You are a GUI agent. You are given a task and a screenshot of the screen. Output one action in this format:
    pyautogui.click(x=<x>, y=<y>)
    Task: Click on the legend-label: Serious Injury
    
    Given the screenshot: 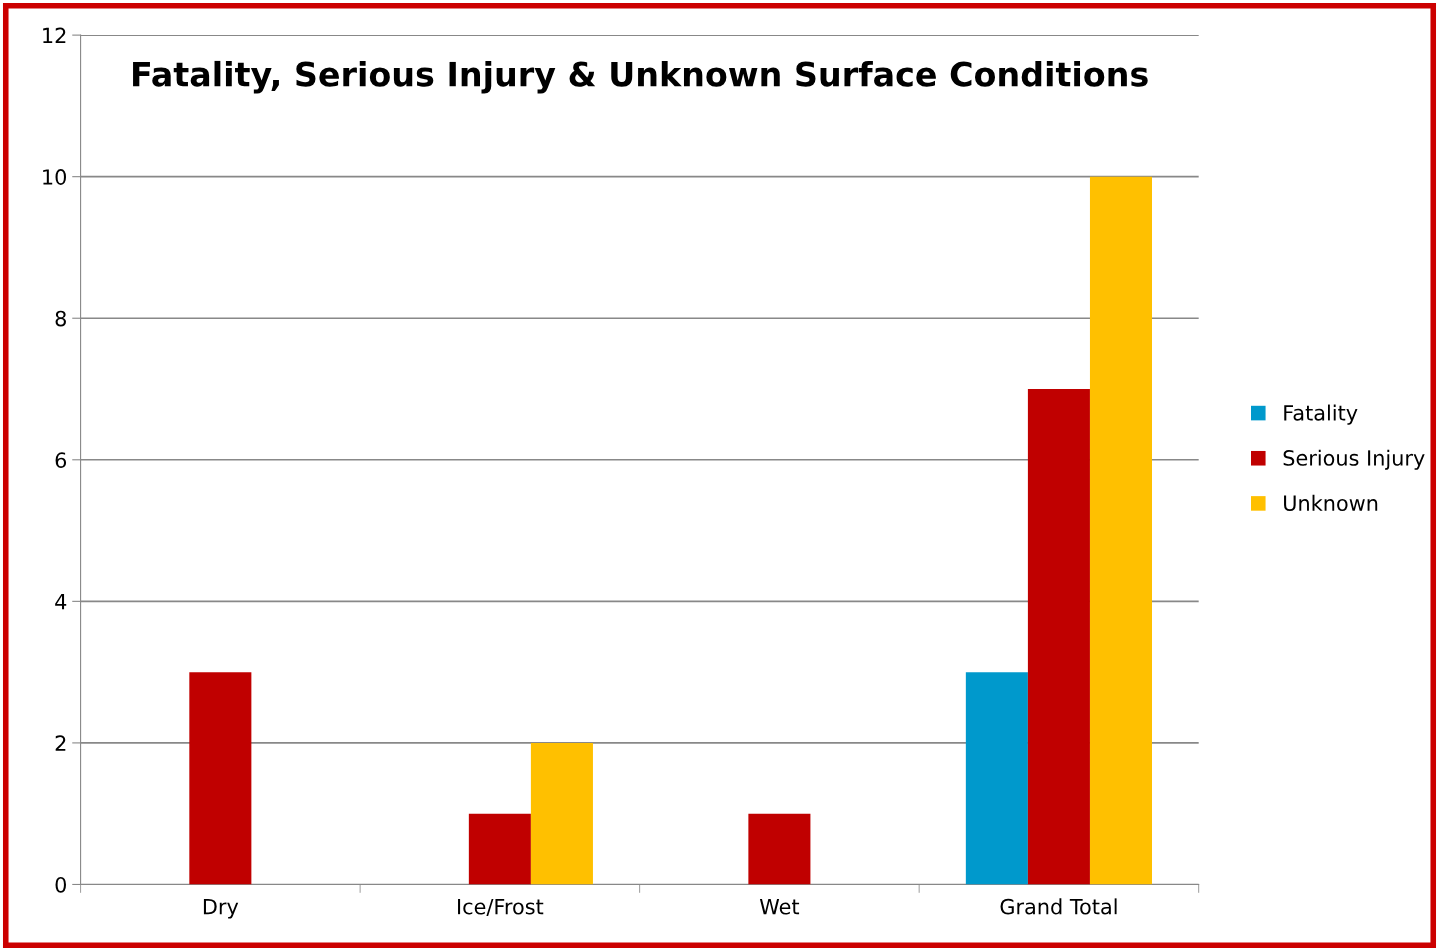 What is the action you would take?
    pyautogui.click(x=1354, y=459)
    